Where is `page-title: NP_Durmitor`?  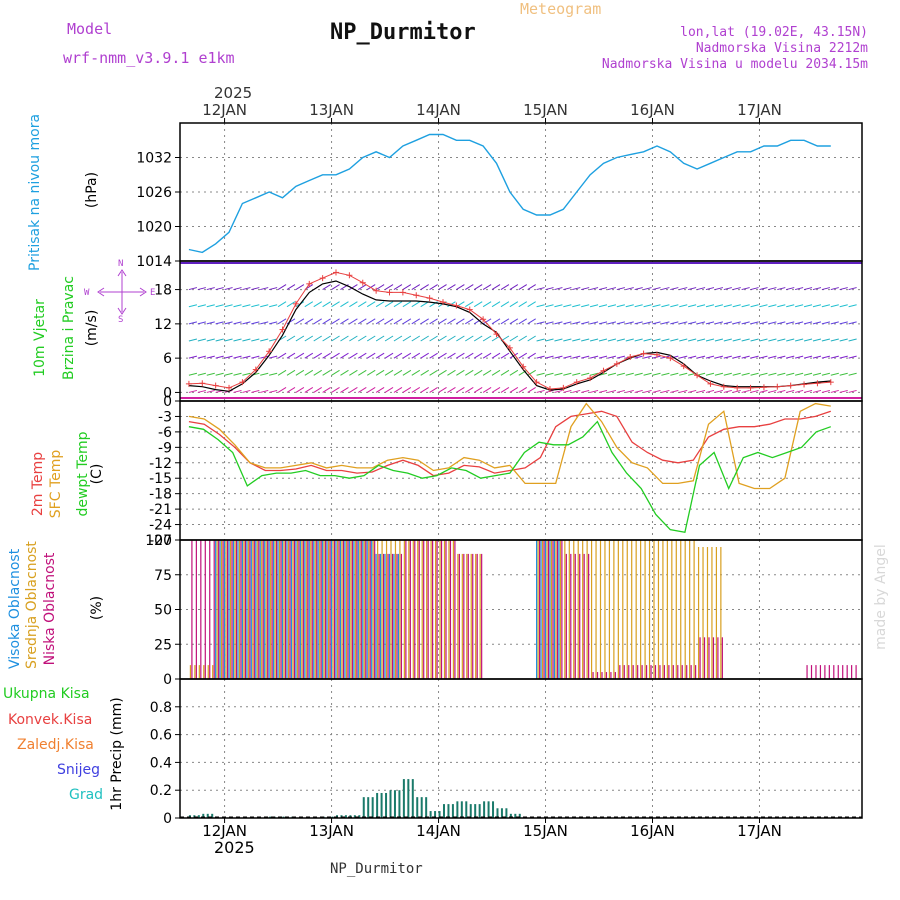 page-title: NP_Durmitor is located at coordinates (403, 32).